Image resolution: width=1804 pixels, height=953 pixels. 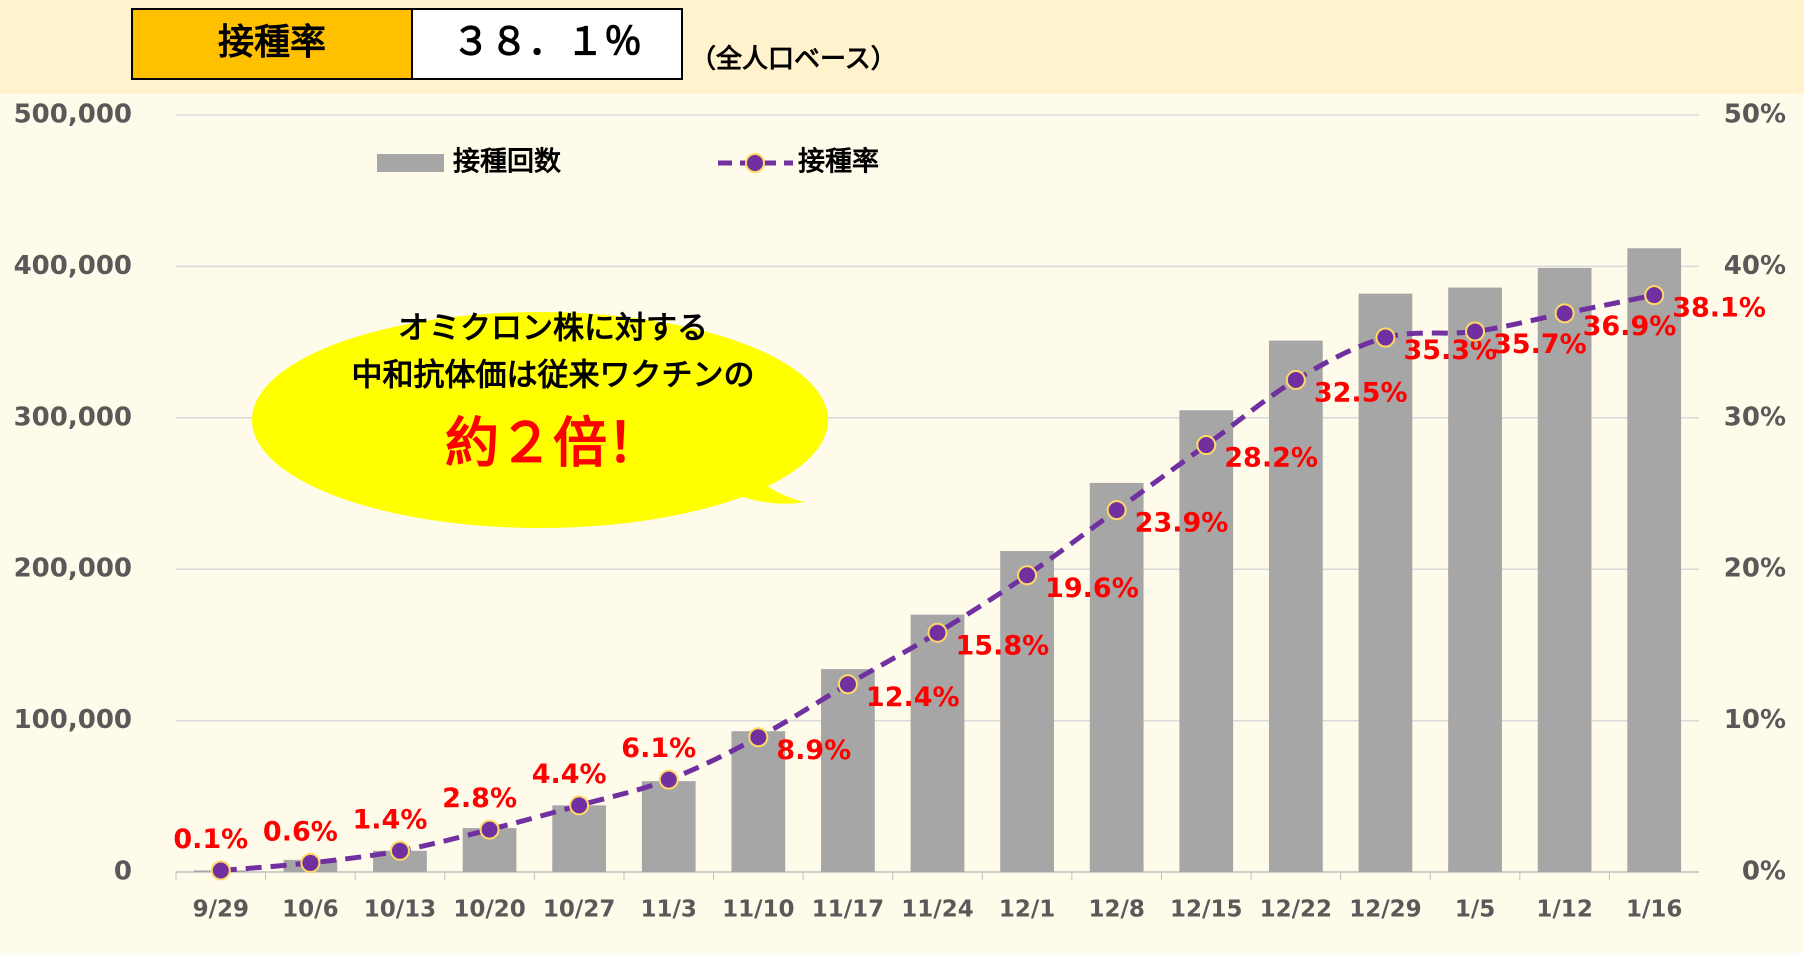 I want to click on x-tick-label: 10/27, so click(x=579, y=910).